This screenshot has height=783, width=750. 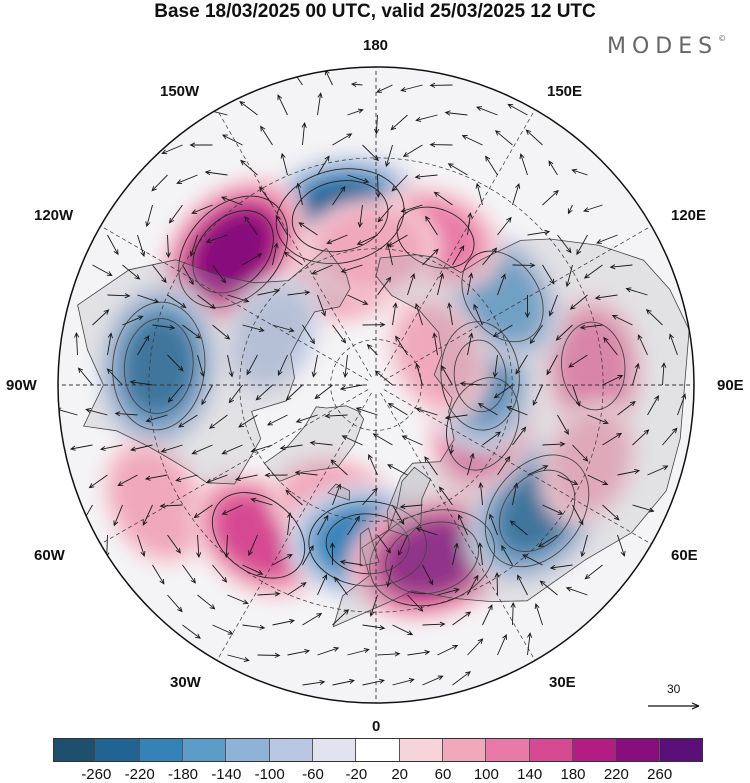 What do you see at coordinates (180, 91) in the screenshot?
I see `lon-label-150w: 150W` at bounding box center [180, 91].